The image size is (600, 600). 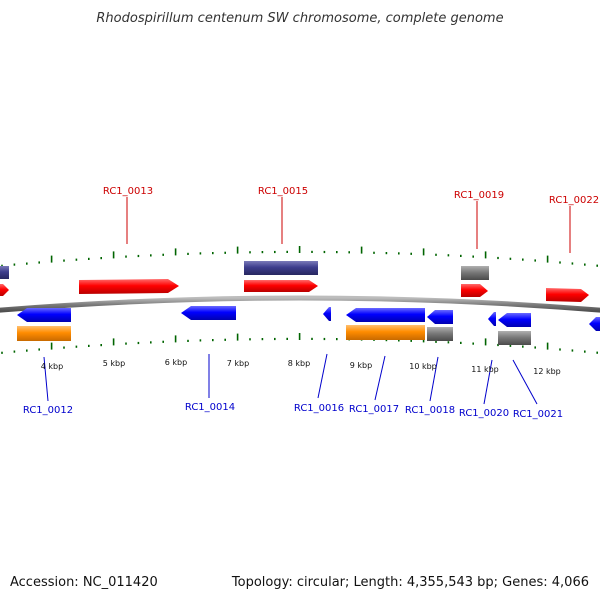 I want to click on gene-label-rc1-0017: RC1_0017, so click(x=374, y=409).